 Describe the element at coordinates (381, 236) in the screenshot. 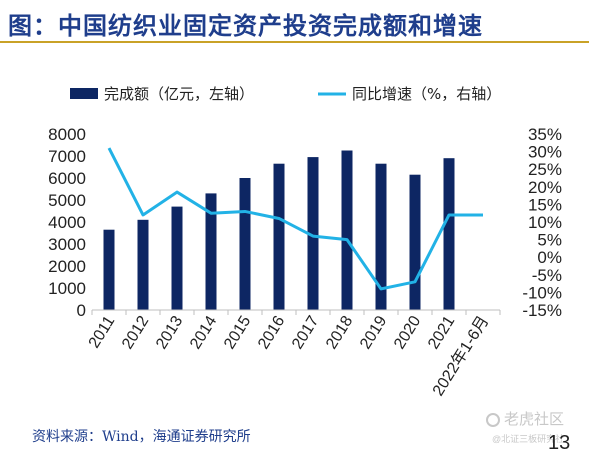

I see `bar-2019` at that location.